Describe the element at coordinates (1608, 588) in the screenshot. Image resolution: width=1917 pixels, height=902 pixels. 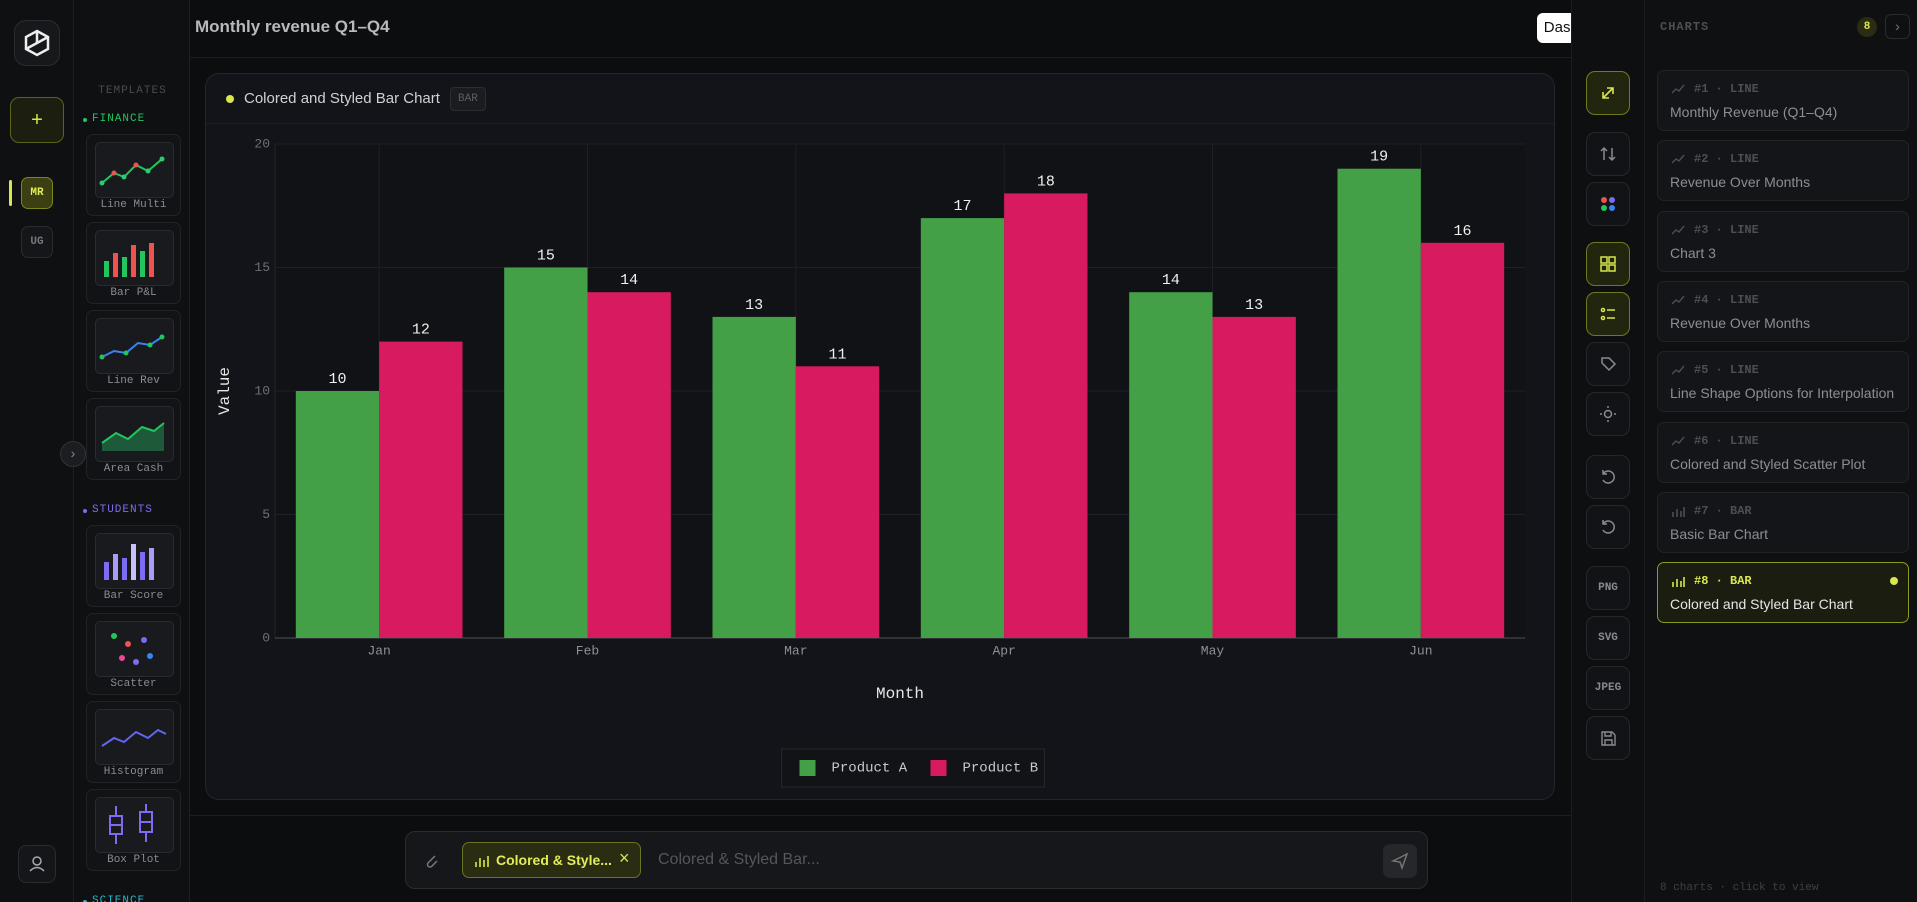
I see `export-button: PNG` at that location.